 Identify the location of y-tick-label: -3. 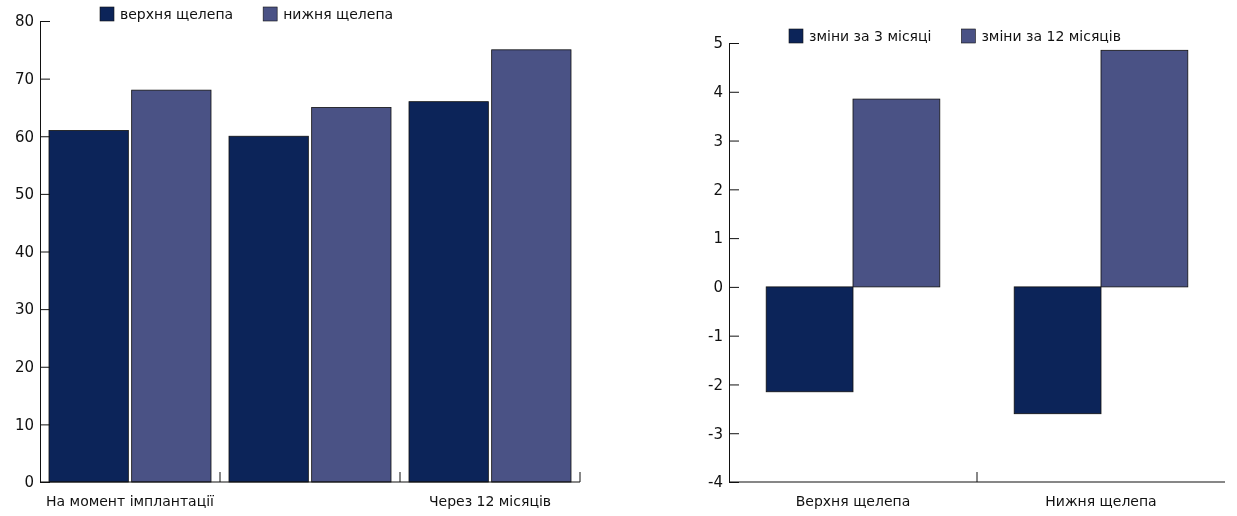
(715, 433).